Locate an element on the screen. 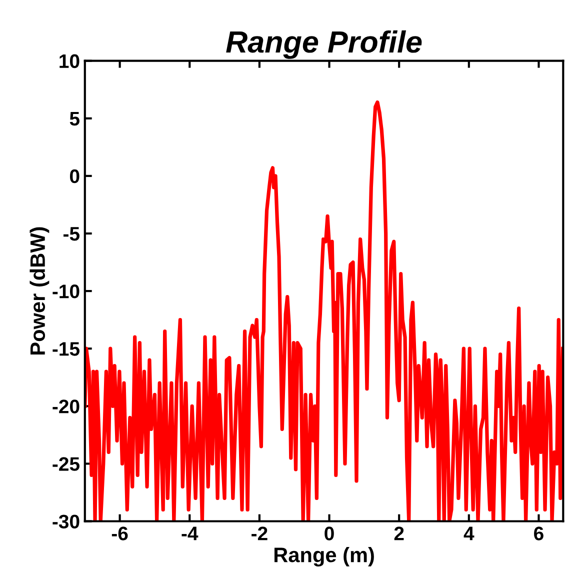 The width and height of the screenshot is (566, 585). x-tick-label: -4 is located at coordinates (190, 533).